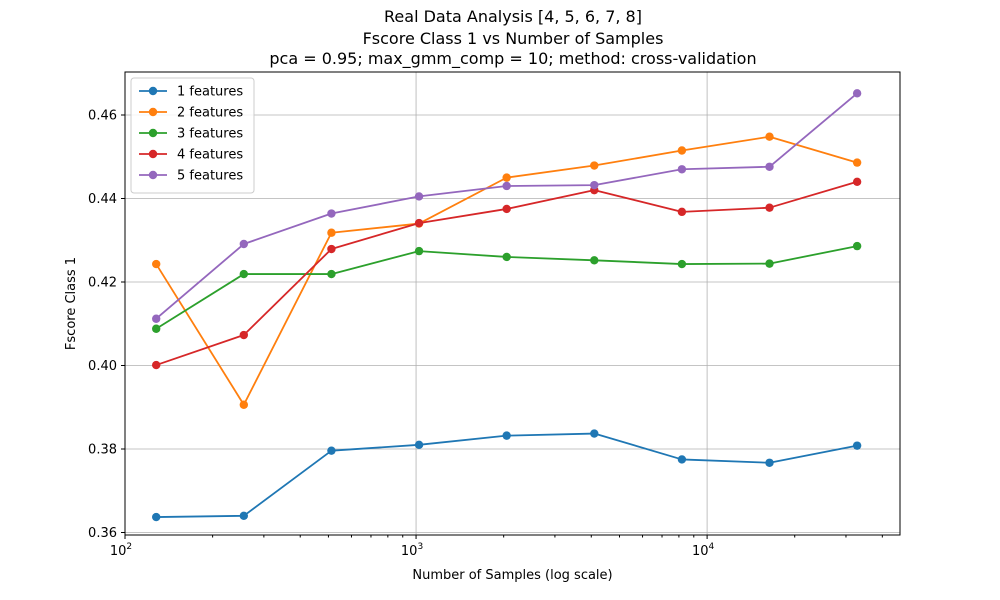  I want to click on legend-entry-5: 5 features, so click(210, 176).